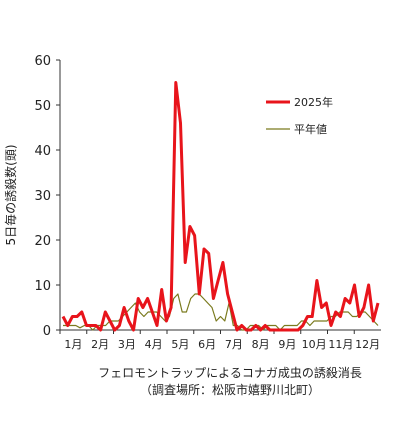 The width and height of the screenshot is (401, 423). I want to click on x-tick-label: 1月, so click(73, 344).